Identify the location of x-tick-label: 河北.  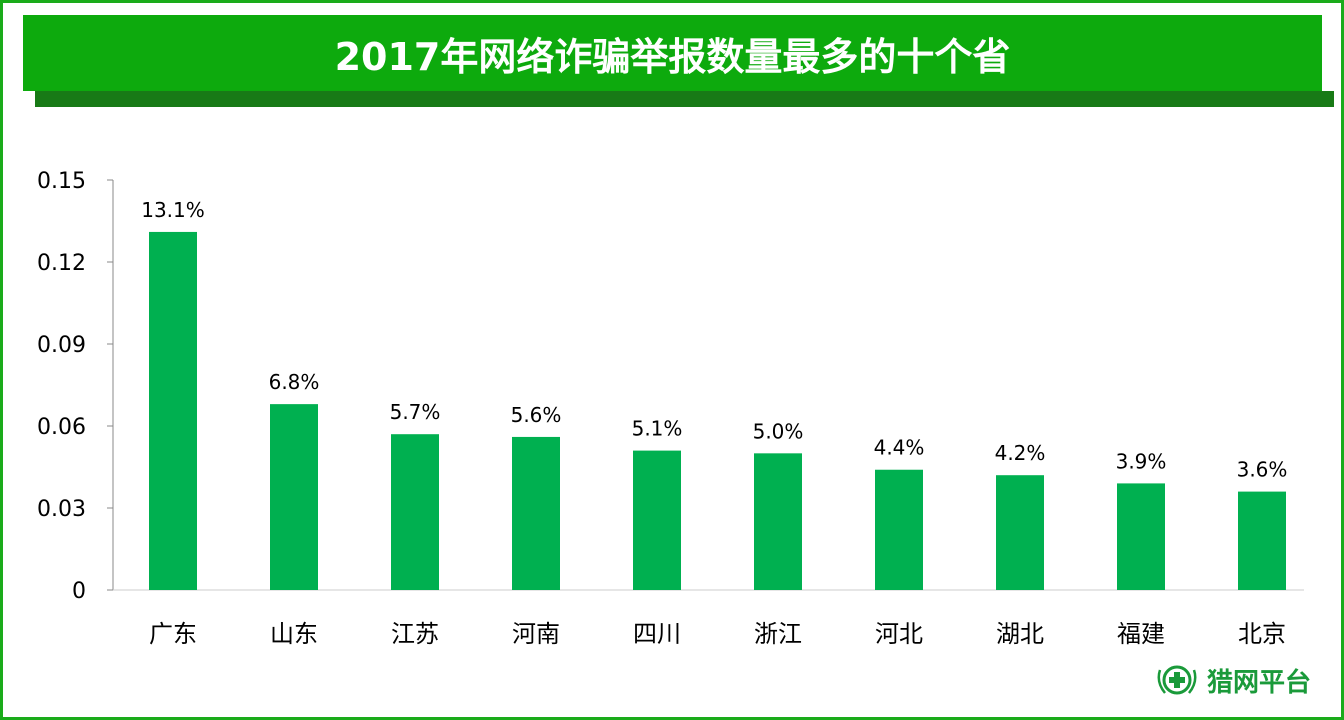
(899, 634).